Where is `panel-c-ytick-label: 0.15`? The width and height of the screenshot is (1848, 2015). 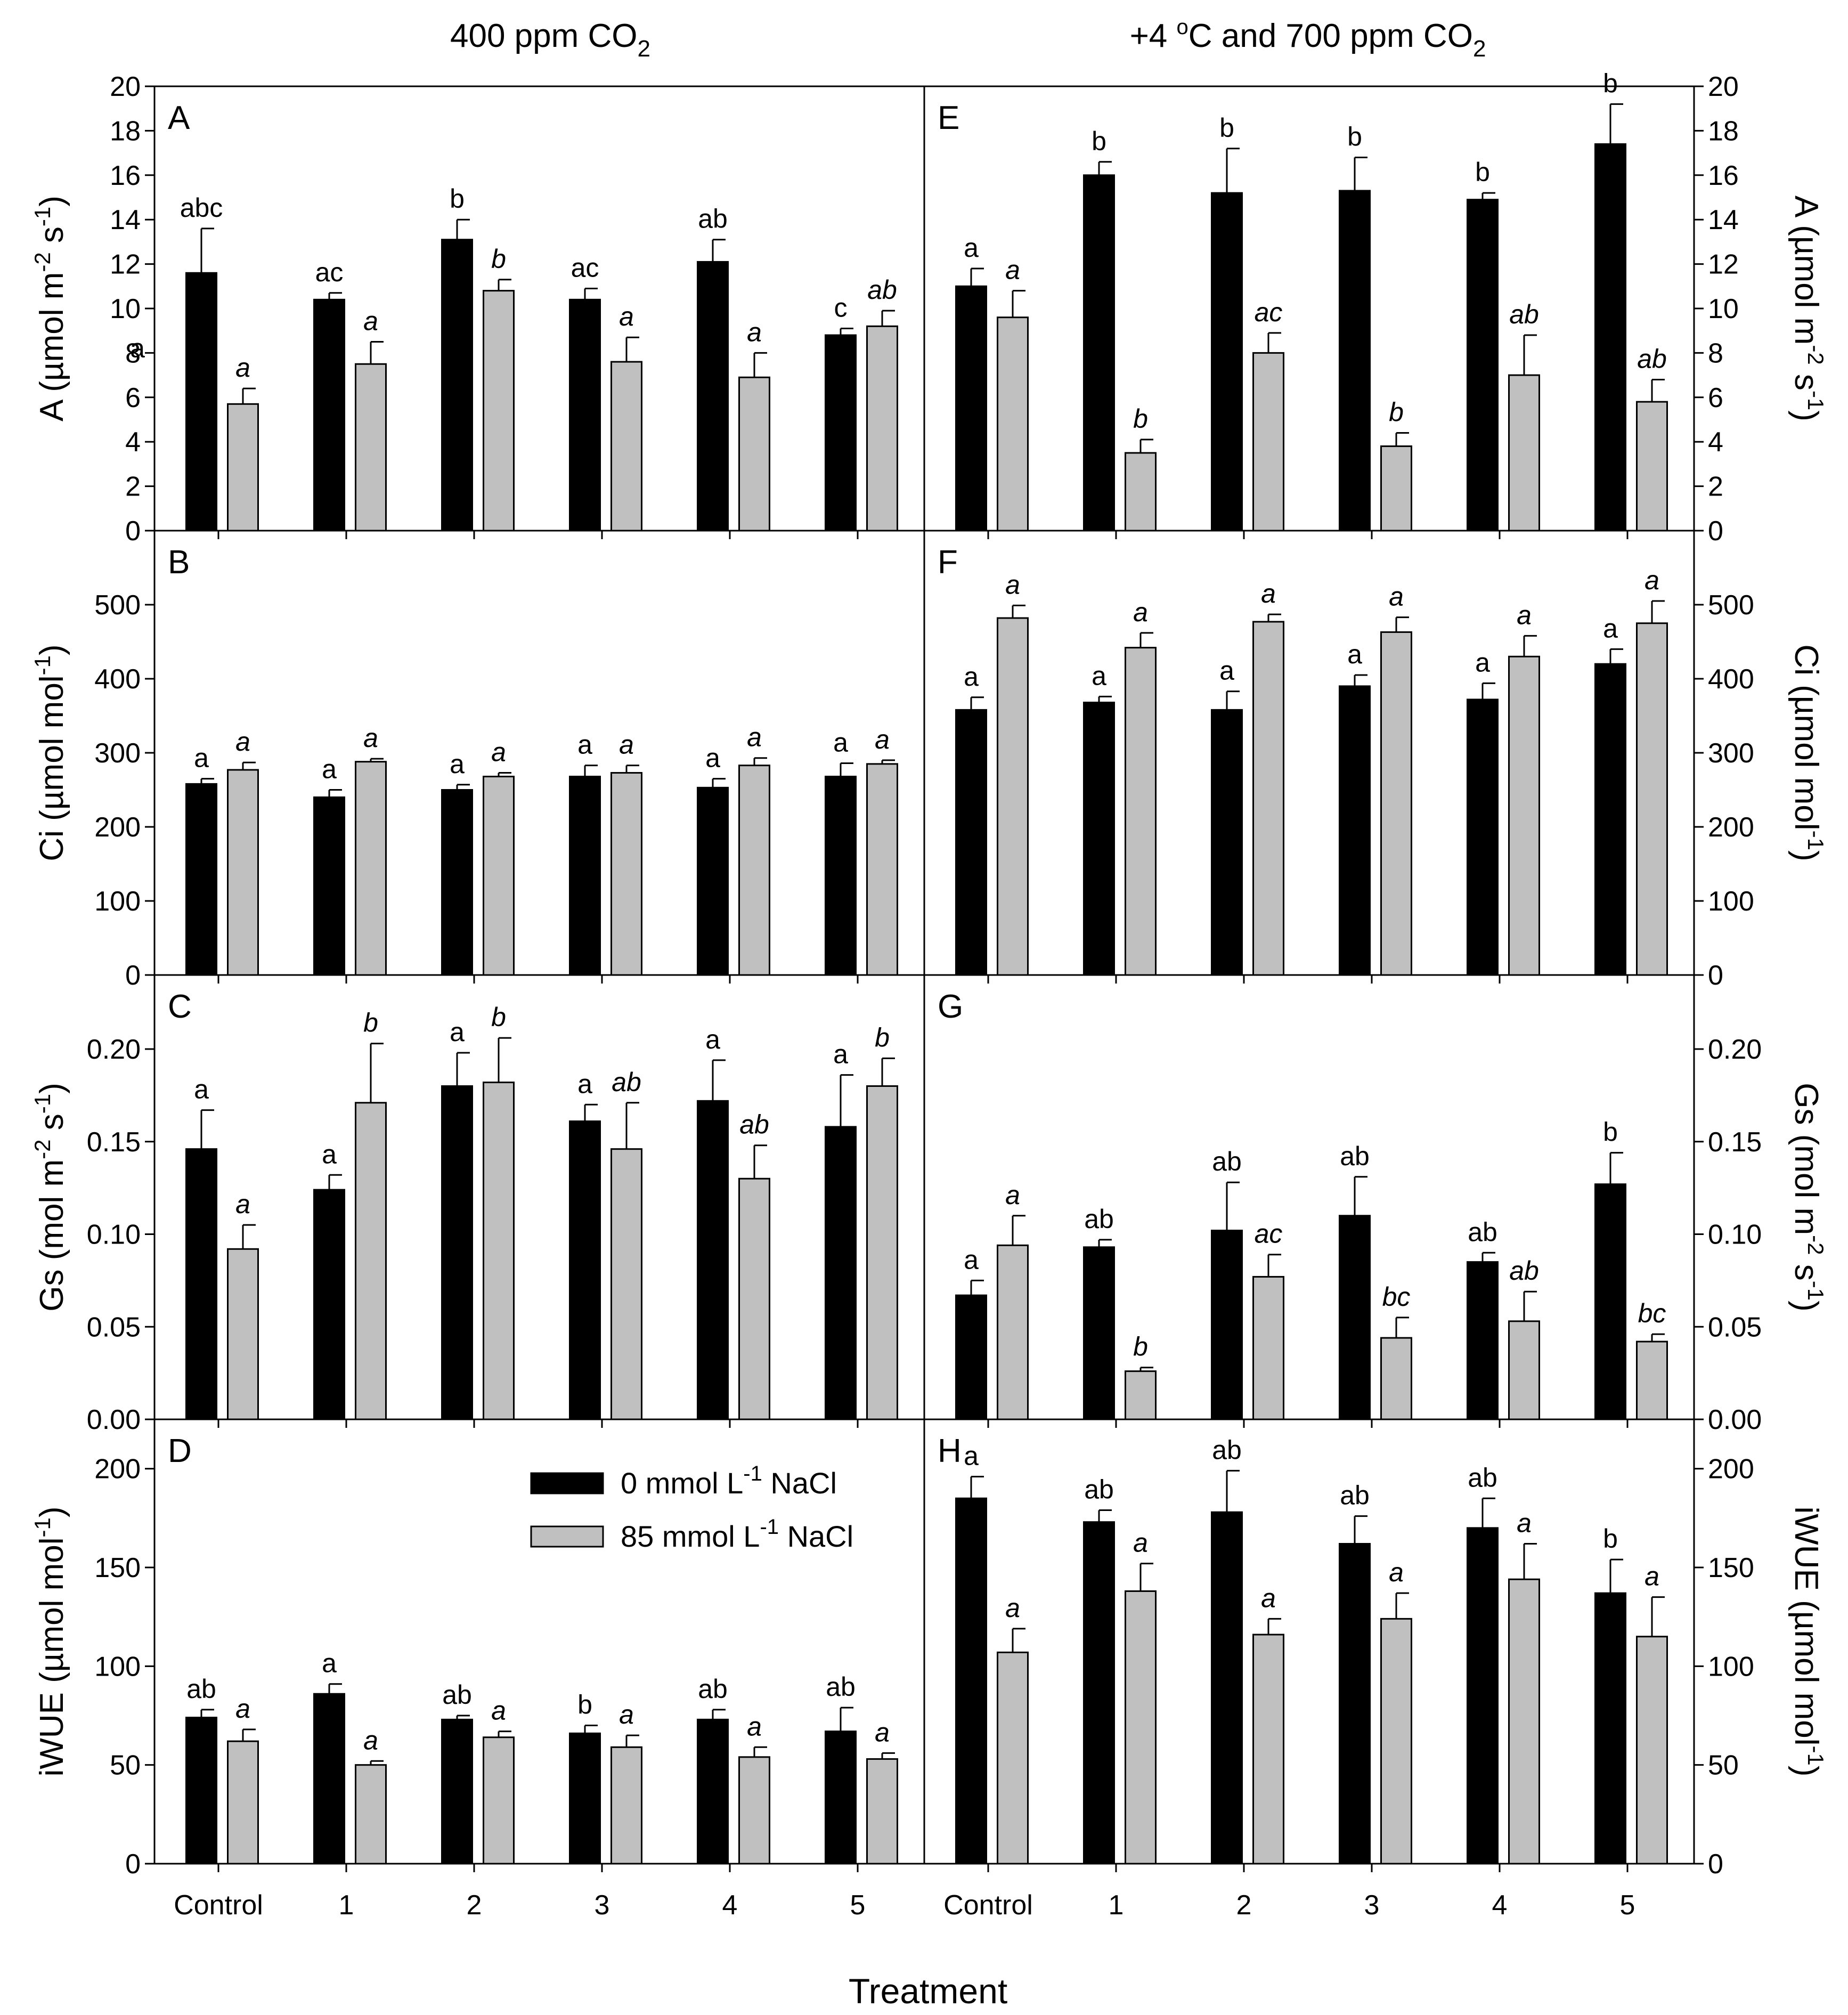
panel-c-ytick-label: 0.15 is located at coordinates (114, 1142).